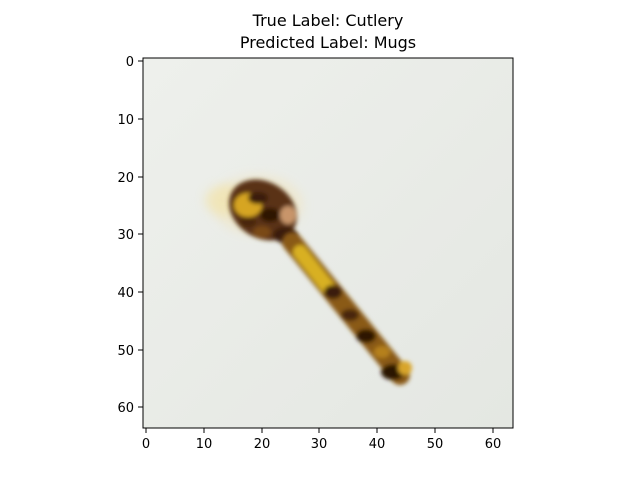 This screenshot has width=640, height=480. What do you see at coordinates (347, 308) in the screenshot?
I see `spoon-handle` at bounding box center [347, 308].